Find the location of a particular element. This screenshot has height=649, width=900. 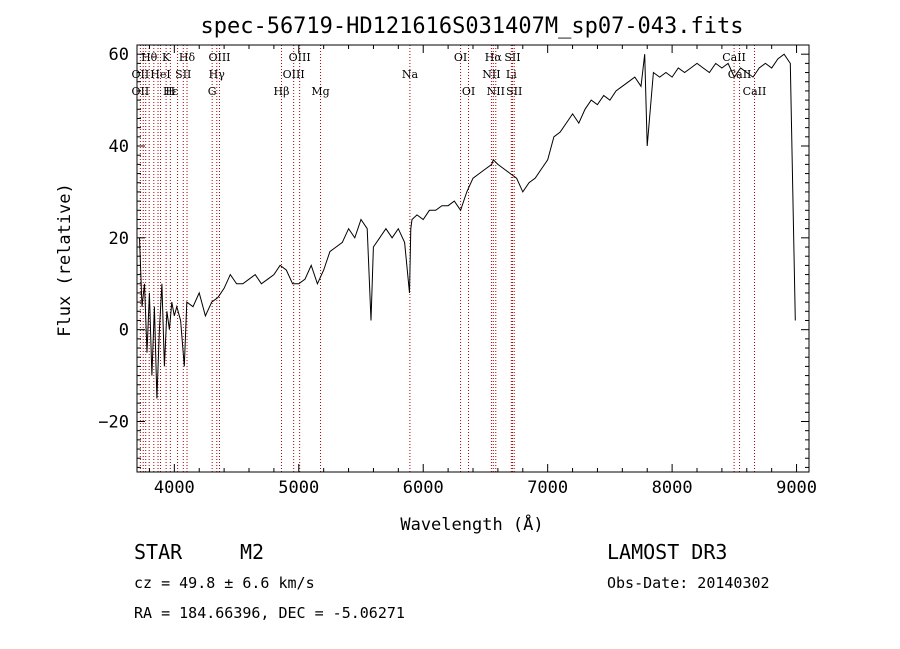

x-tick-label: 7000 is located at coordinates (547, 488).